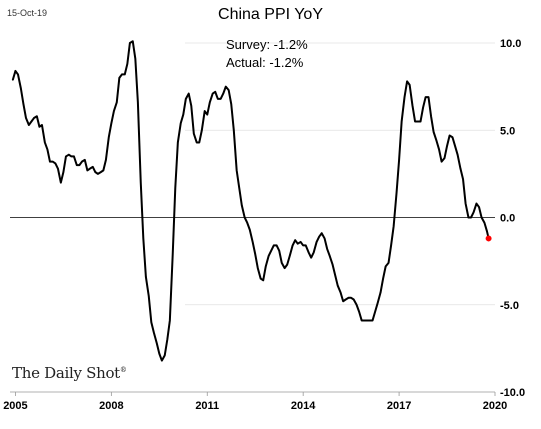 This screenshot has height=429, width=541. Describe the element at coordinates (66, 373) in the screenshot. I see `brand-name: The Daily Shot` at that location.